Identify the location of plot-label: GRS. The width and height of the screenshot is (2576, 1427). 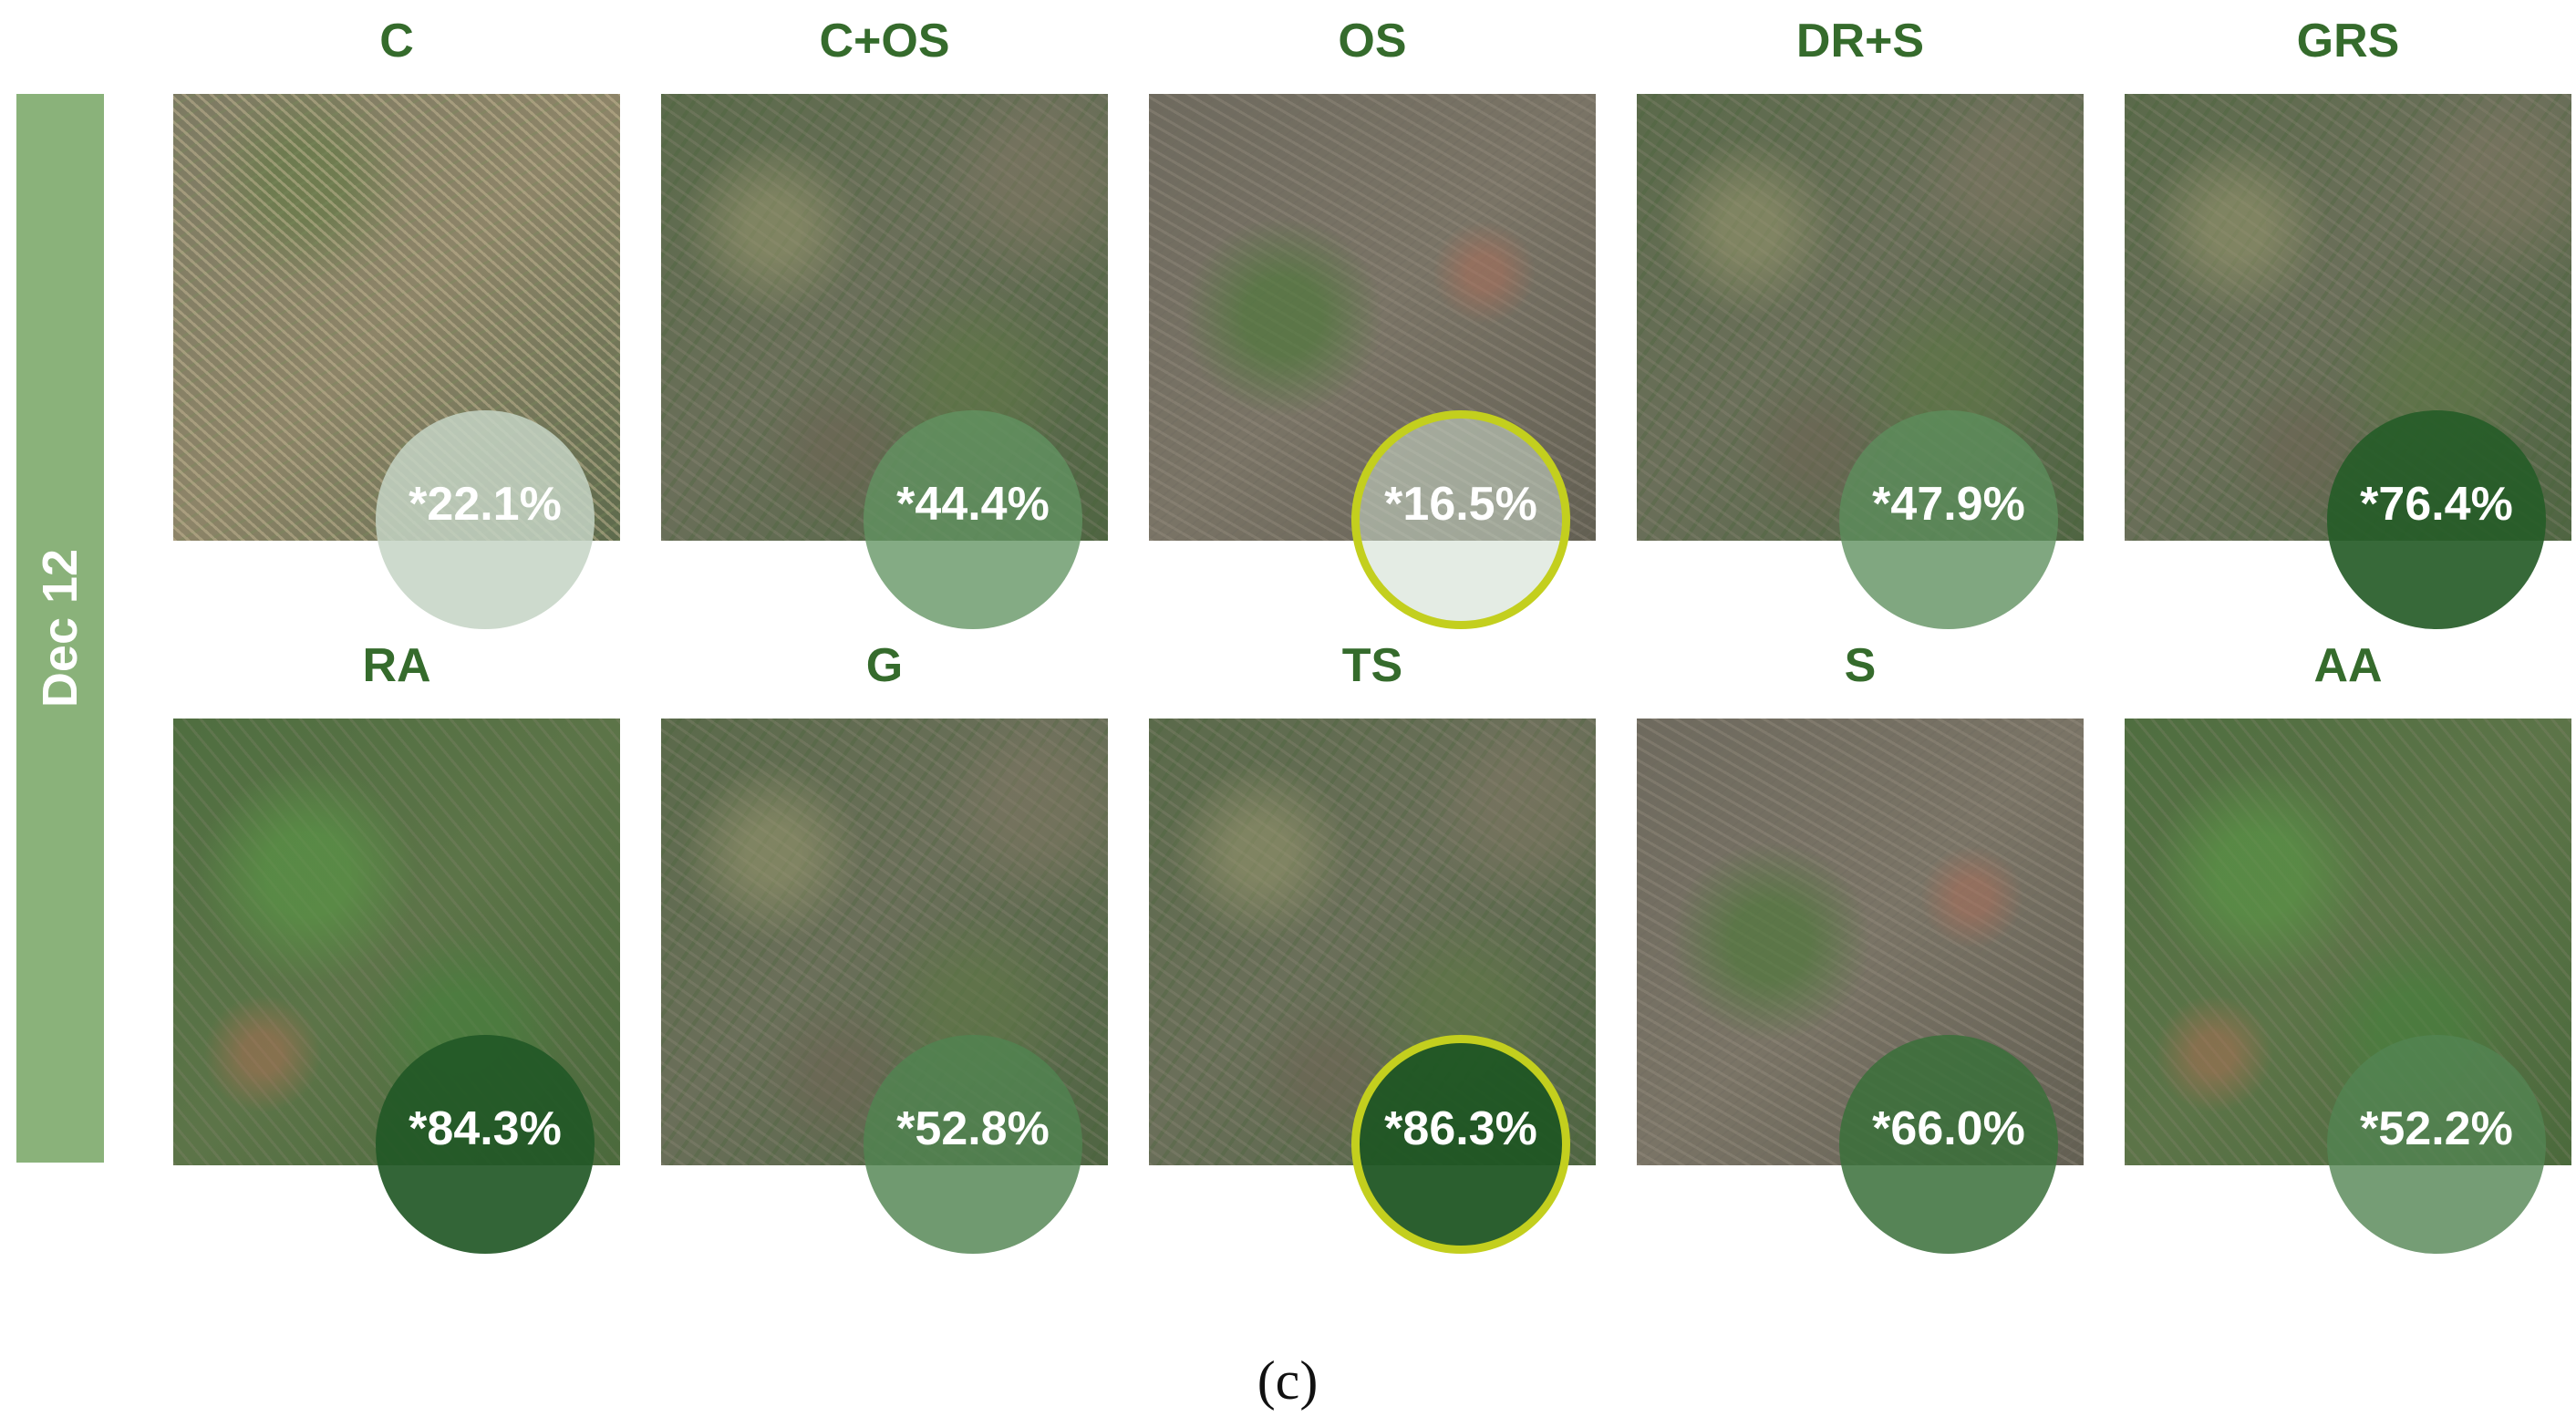
(2348, 41).